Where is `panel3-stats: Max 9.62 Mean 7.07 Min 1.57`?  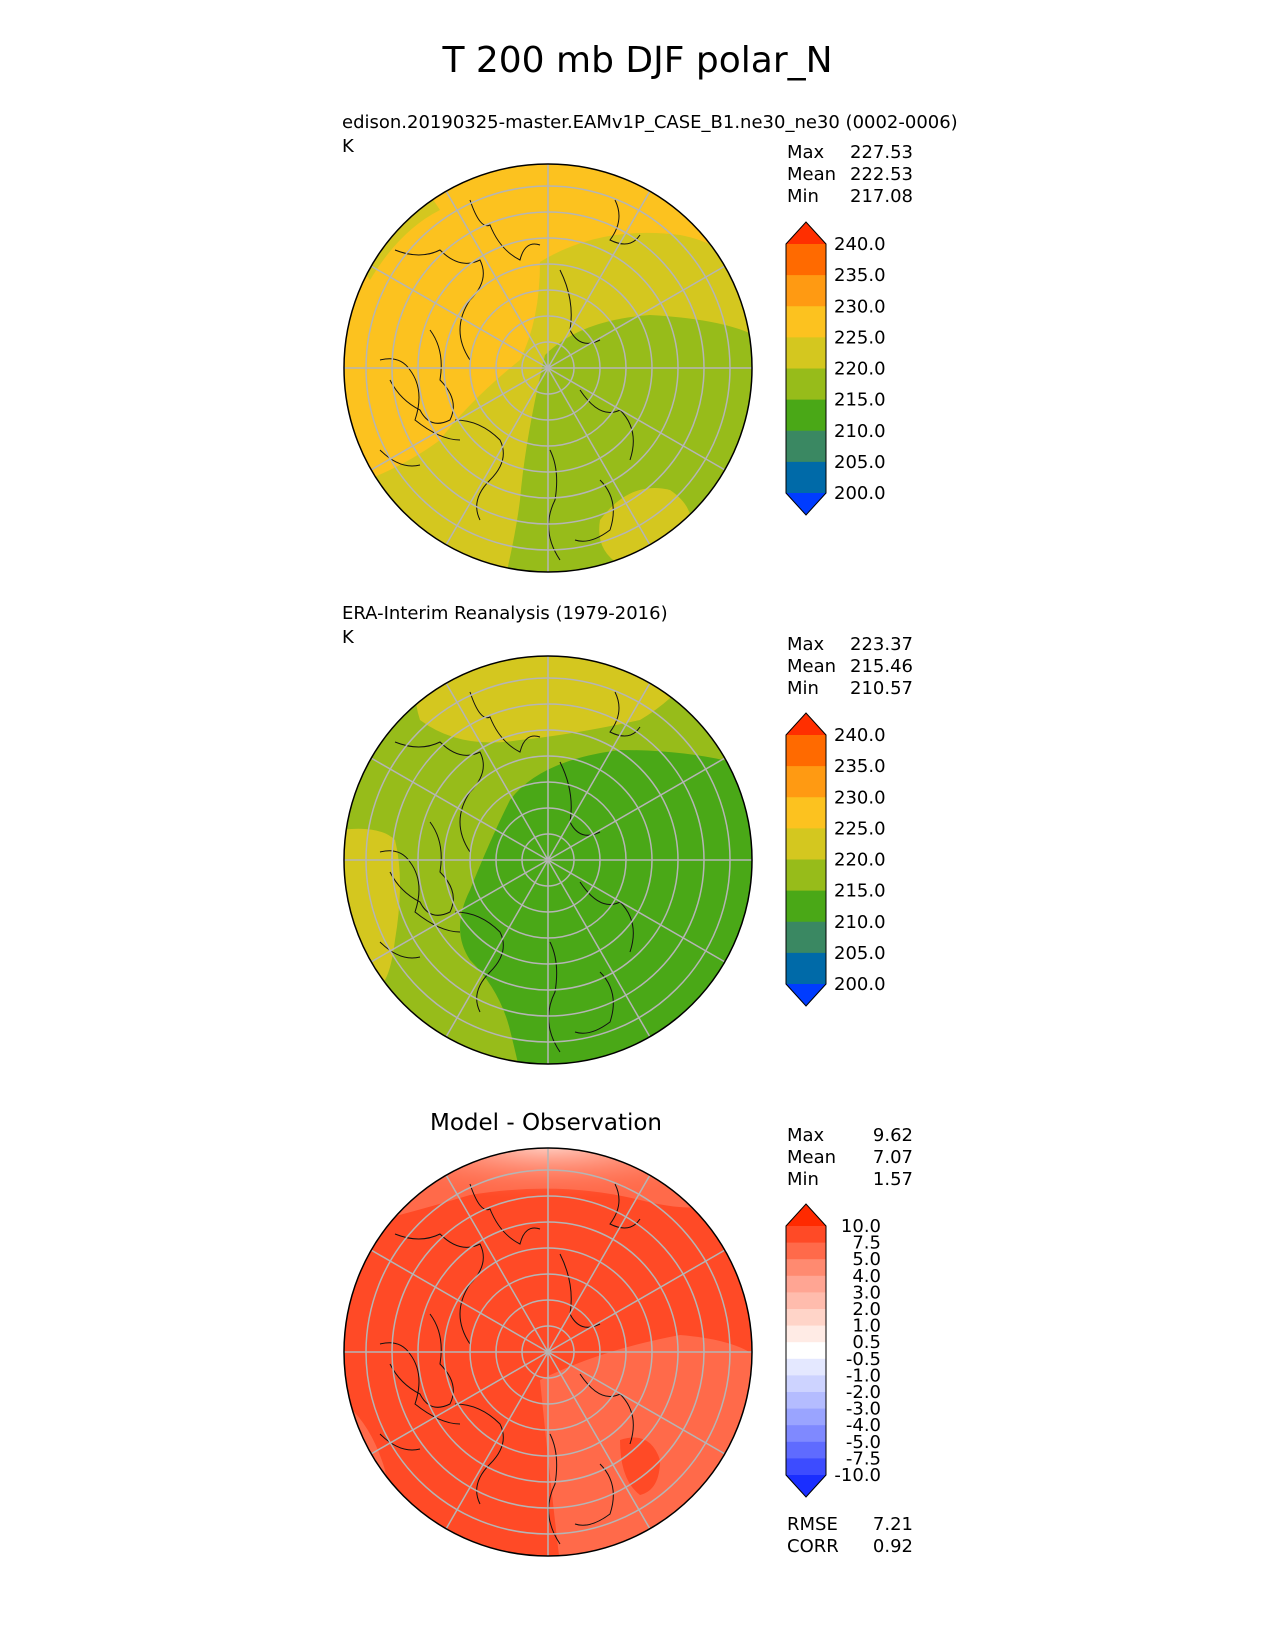 panel3-stats: Max 9.62 Mean 7.07 Min 1.57 is located at coordinates (850, 1160).